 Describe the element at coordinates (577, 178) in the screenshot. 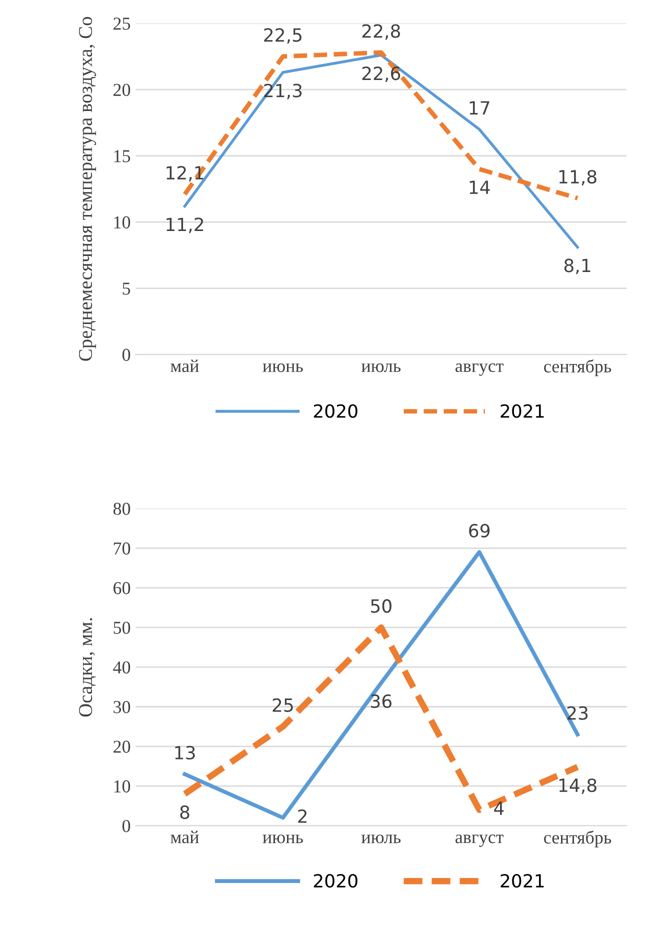

I see `data-label: 11,8` at that location.